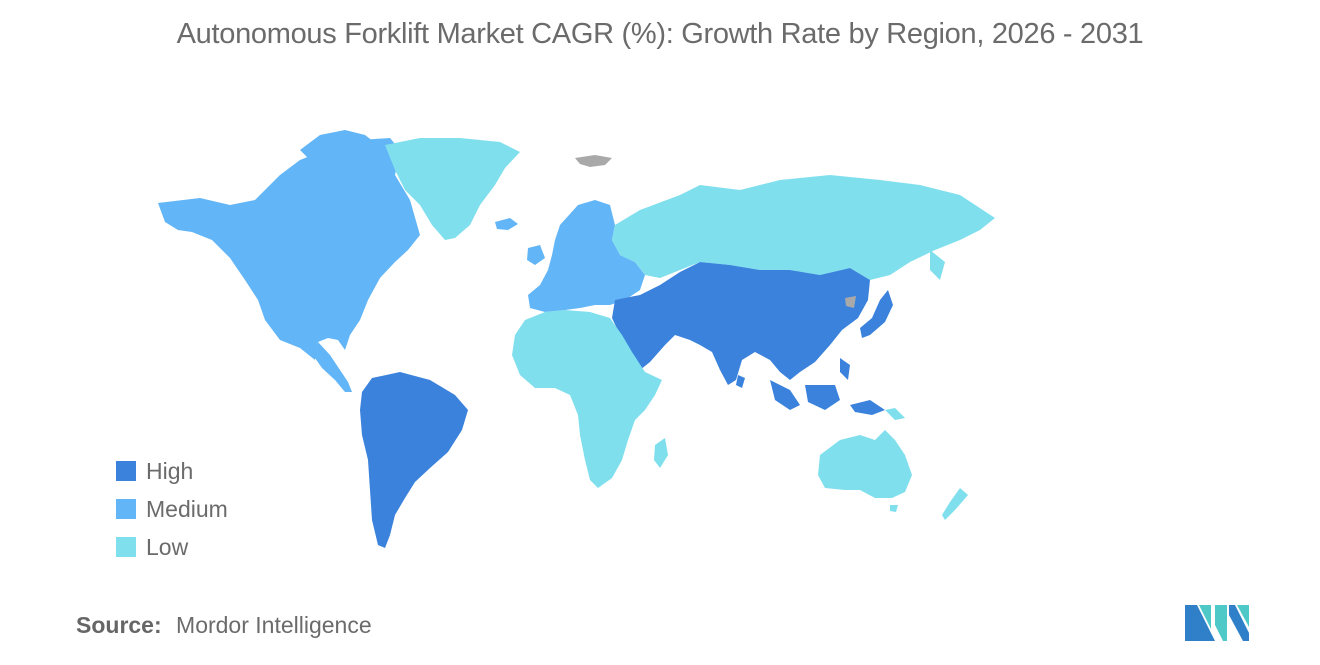 The image size is (1320, 665). I want to click on source-value: Mordor Intelligence, so click(274, 625).